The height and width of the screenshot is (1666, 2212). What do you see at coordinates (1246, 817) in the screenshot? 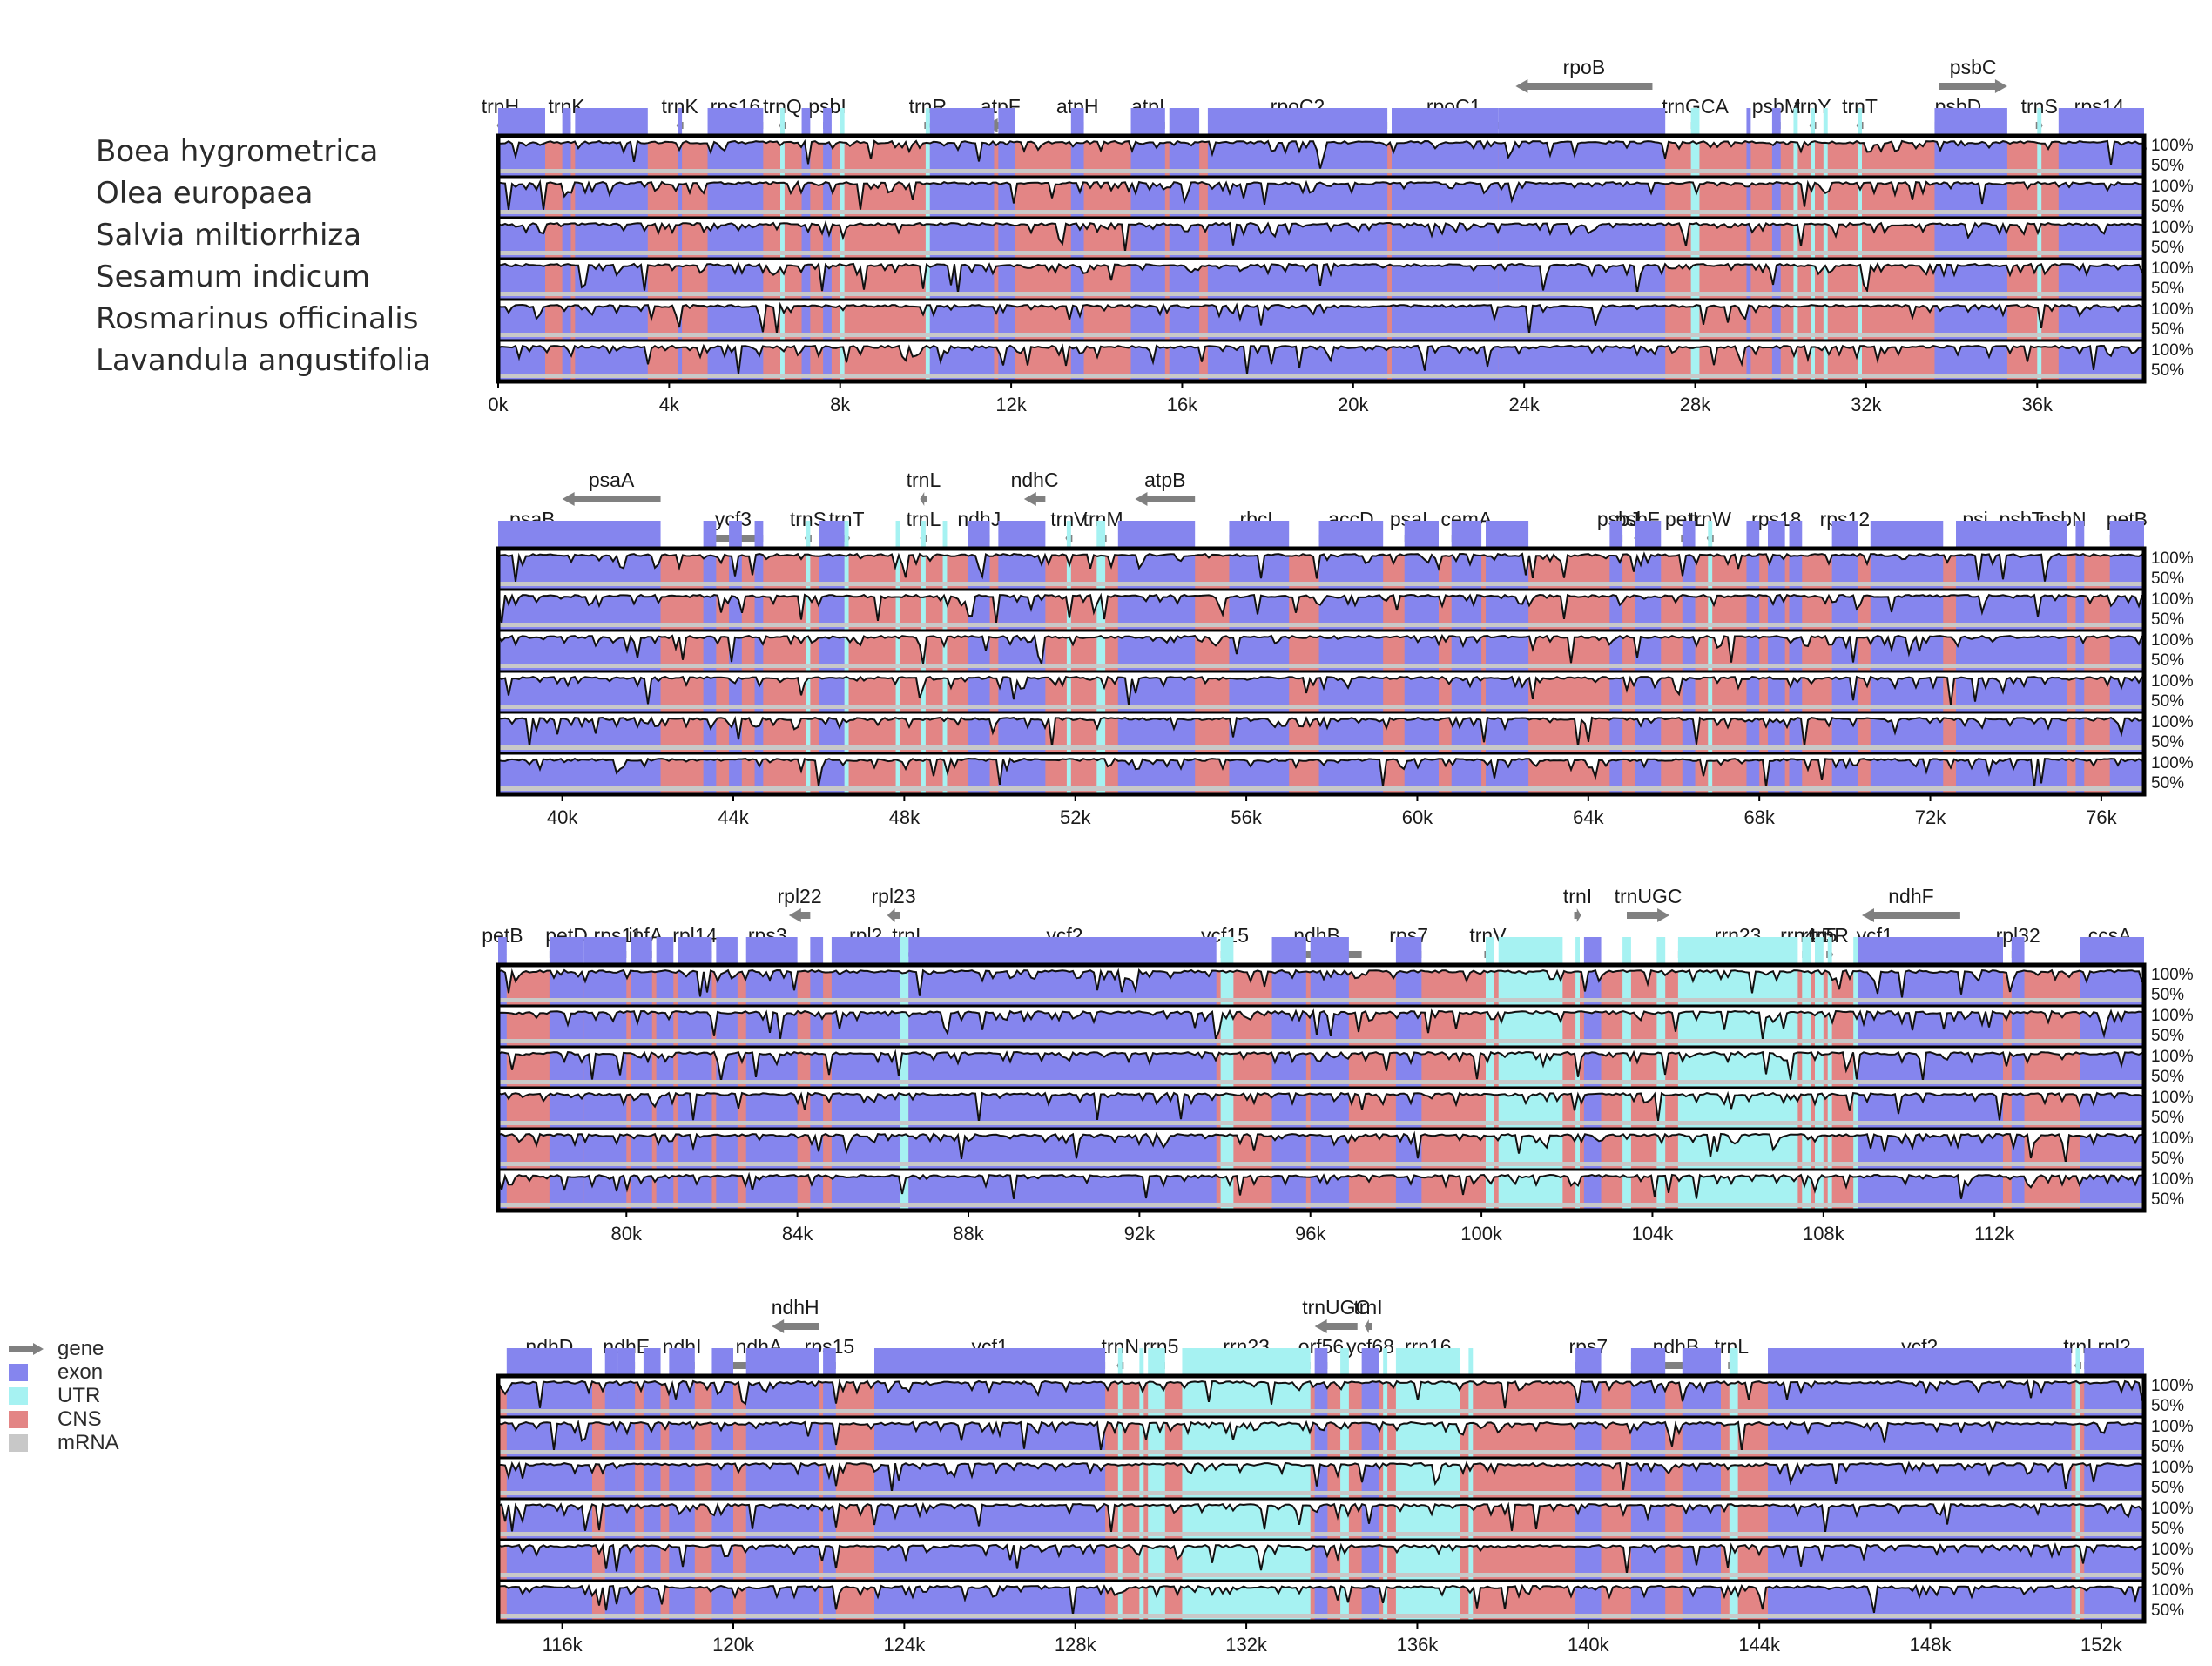
I see `axis-tick-label: 56k` at bounding box center [1246, 817].